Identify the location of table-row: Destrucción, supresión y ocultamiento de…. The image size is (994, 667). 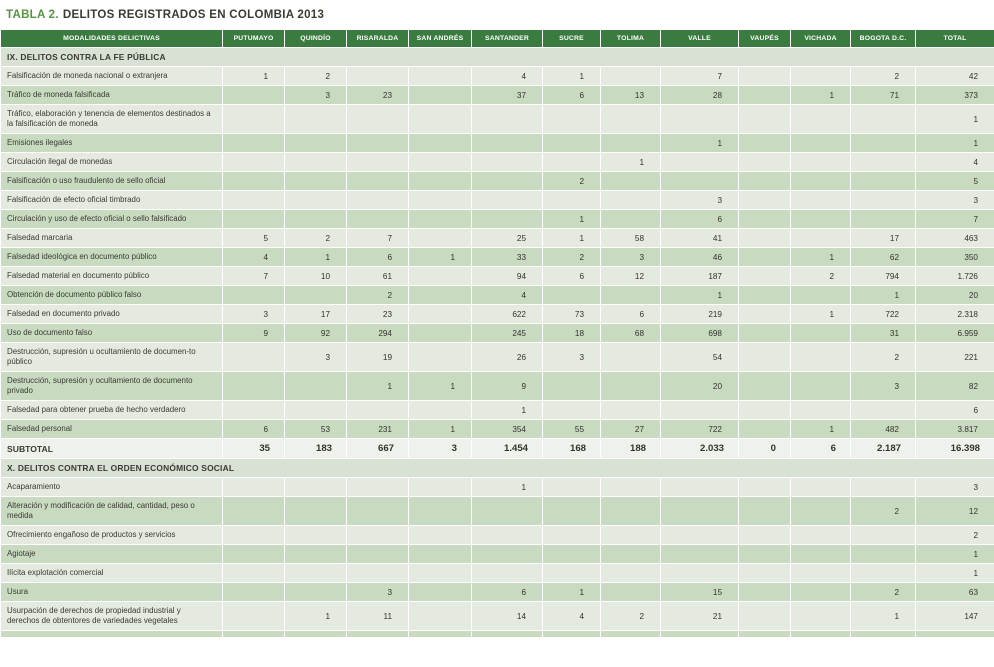
(497, 386).